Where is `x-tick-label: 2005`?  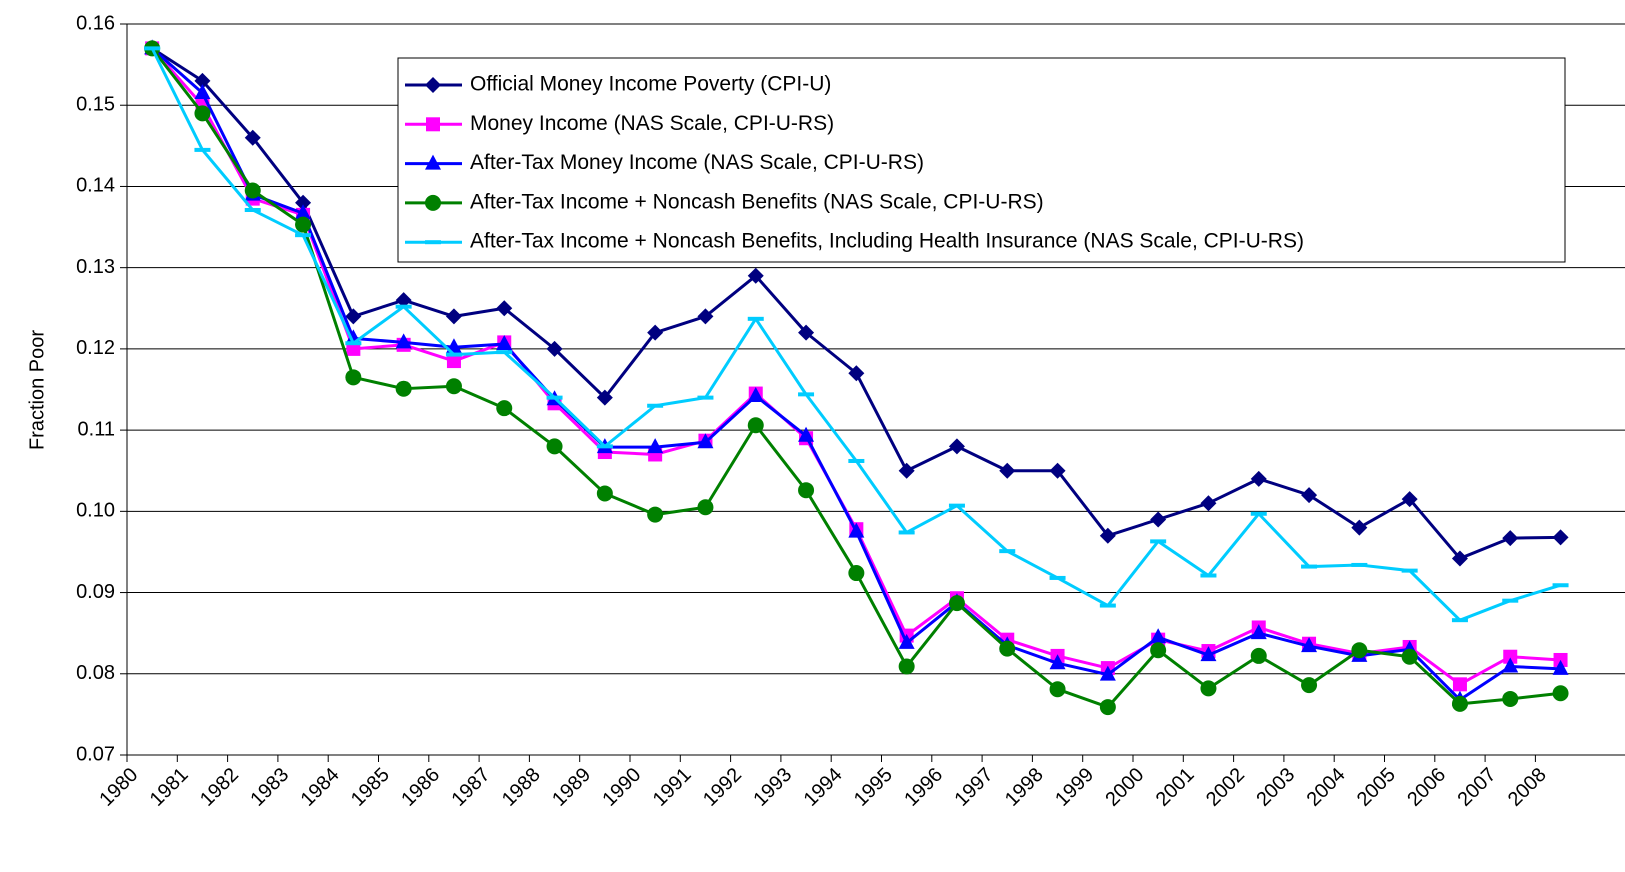
x-tick-label: 2005 is located at coordinates (1376, 787).